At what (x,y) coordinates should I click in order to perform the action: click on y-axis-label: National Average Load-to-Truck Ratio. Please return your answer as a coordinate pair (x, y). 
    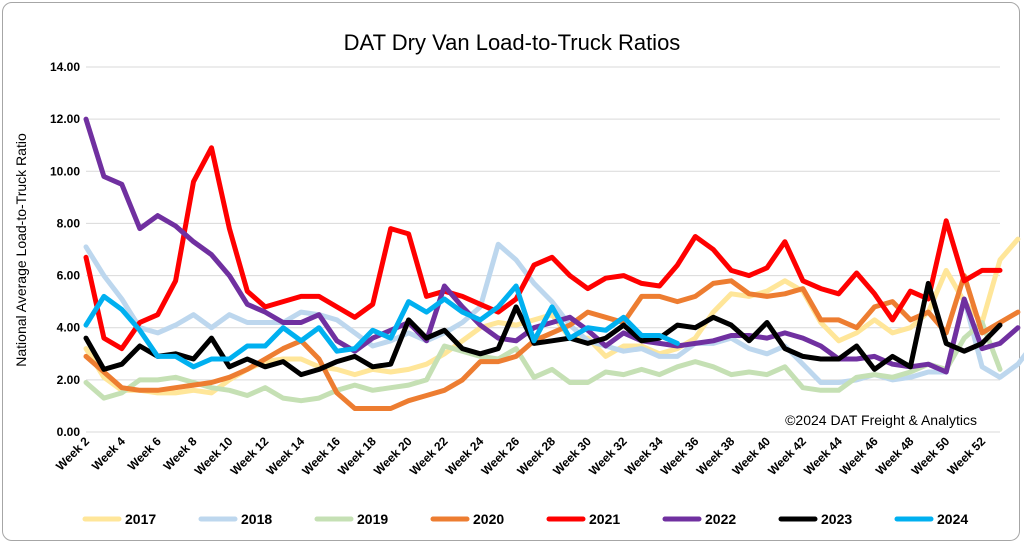
    Looking at the image, I should click on (21, 250).